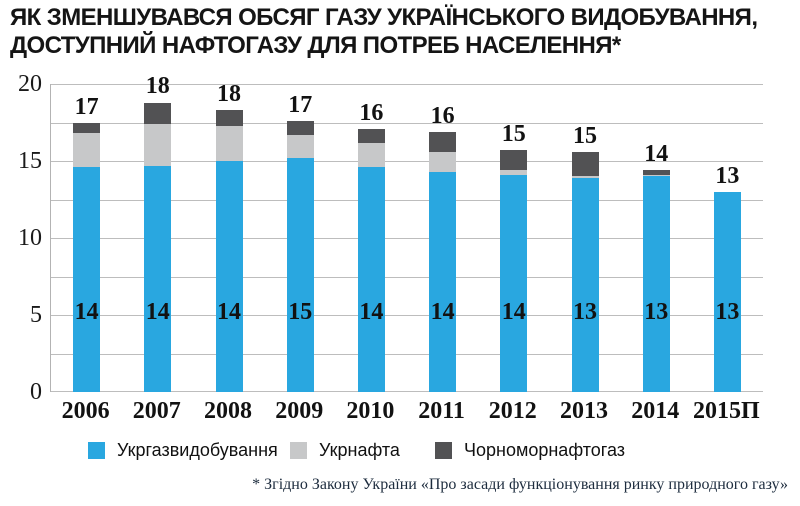  Describe the element at coordinates (30, 161) in the screenshot. I see `y-tick-label: 15` at that location.